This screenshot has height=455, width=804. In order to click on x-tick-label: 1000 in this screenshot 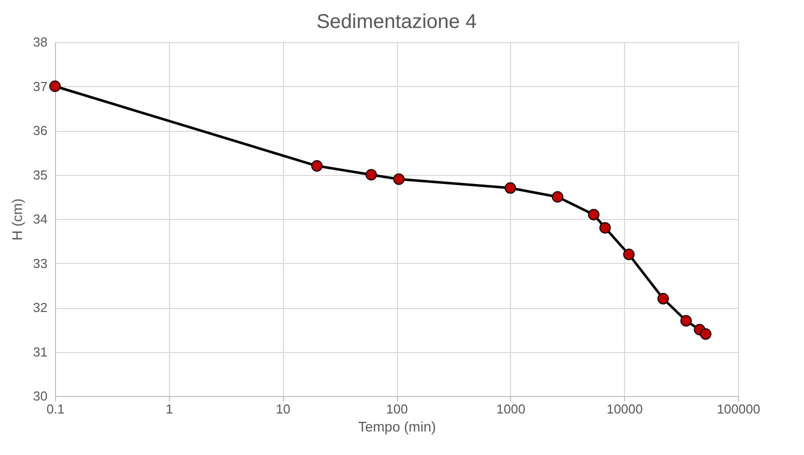, I will do `click(511, 409)`.